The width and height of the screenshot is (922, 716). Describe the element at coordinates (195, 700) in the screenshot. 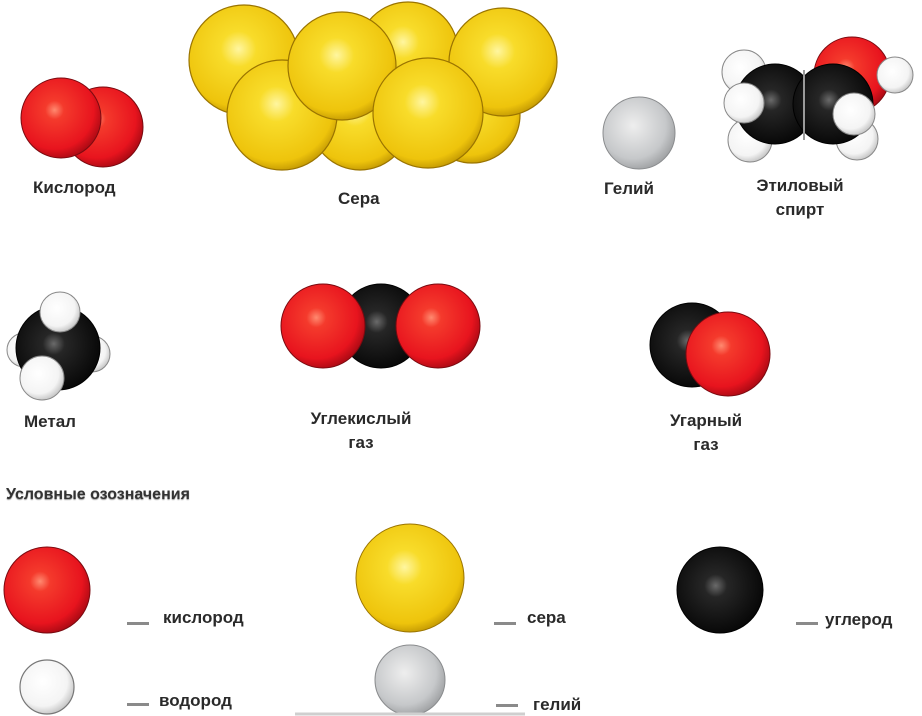

I see `legend-label-hydrogen: водород` at that location.